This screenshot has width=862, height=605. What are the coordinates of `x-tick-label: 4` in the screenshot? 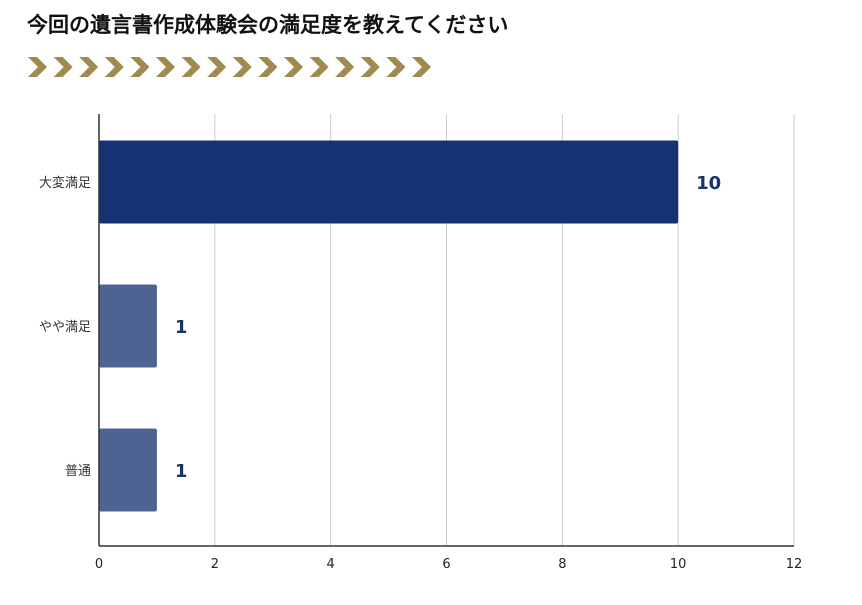 It's located at (331, 564).